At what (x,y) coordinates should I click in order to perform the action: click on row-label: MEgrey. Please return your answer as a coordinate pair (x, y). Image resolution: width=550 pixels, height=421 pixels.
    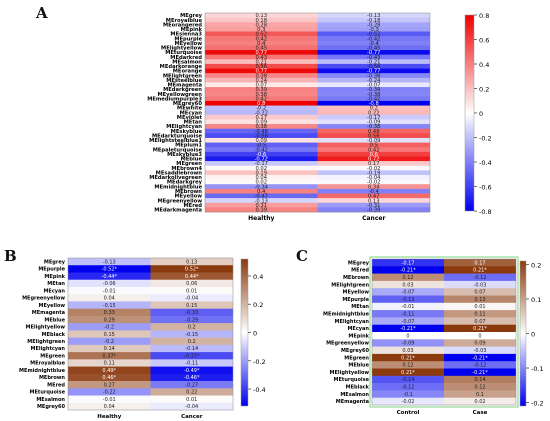
    Looking at the image, I should click on (191, 16).